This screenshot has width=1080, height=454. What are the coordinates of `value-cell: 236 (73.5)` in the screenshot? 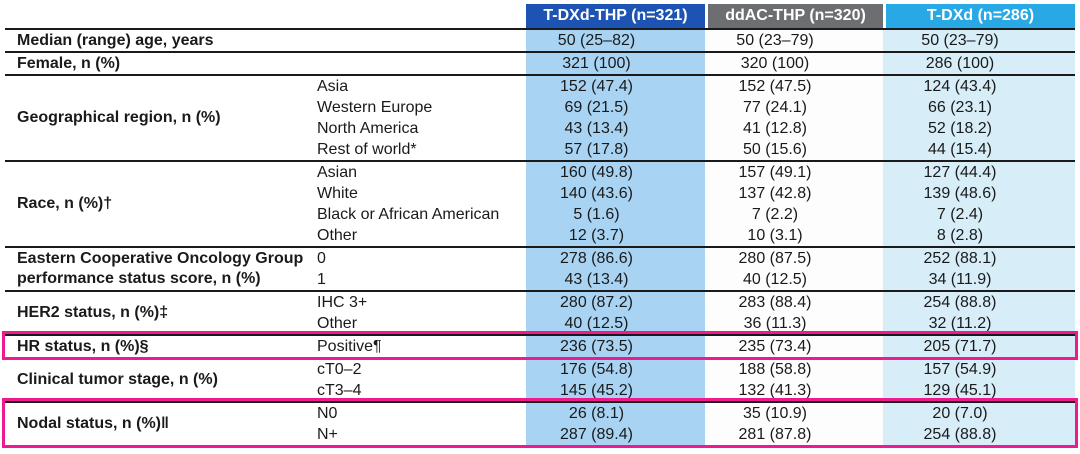 It's located at (596, 346).